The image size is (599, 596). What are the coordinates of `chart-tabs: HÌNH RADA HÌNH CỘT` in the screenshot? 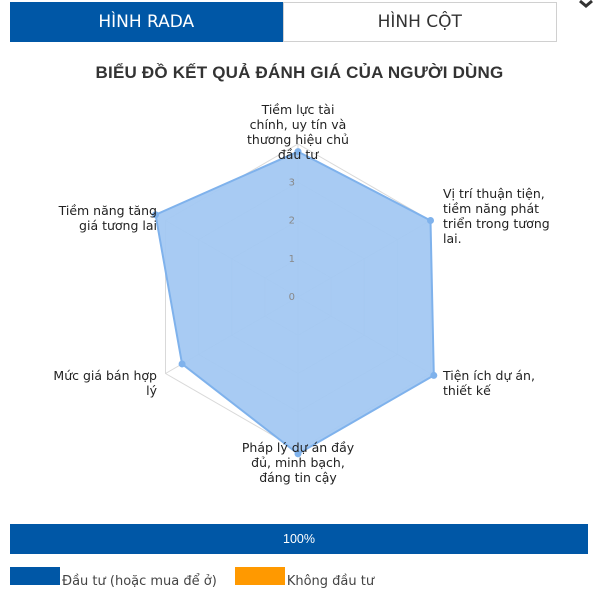 It's located at (283, 22).